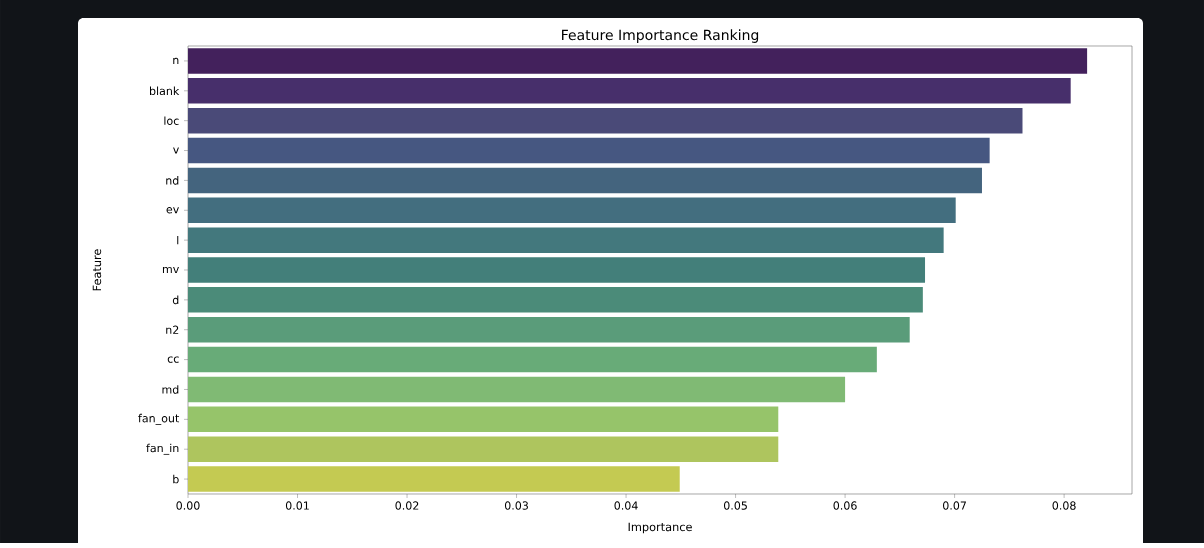  I want to click on x-axis-title: Importance, so click(660, 528).